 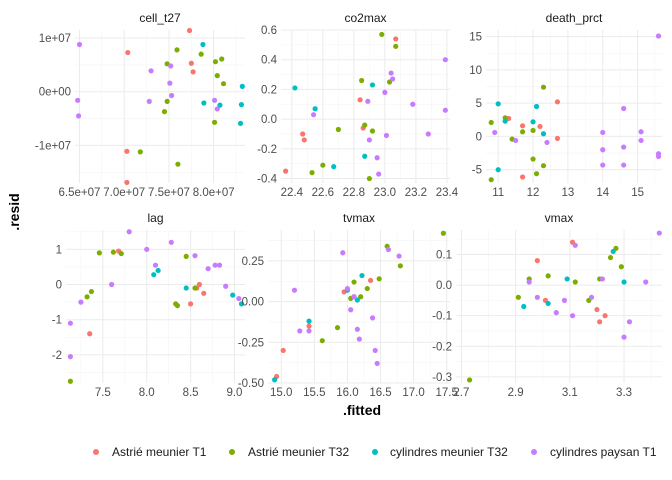 I want to click on x-tick-label: 8.5, so click(x=191, y=393).